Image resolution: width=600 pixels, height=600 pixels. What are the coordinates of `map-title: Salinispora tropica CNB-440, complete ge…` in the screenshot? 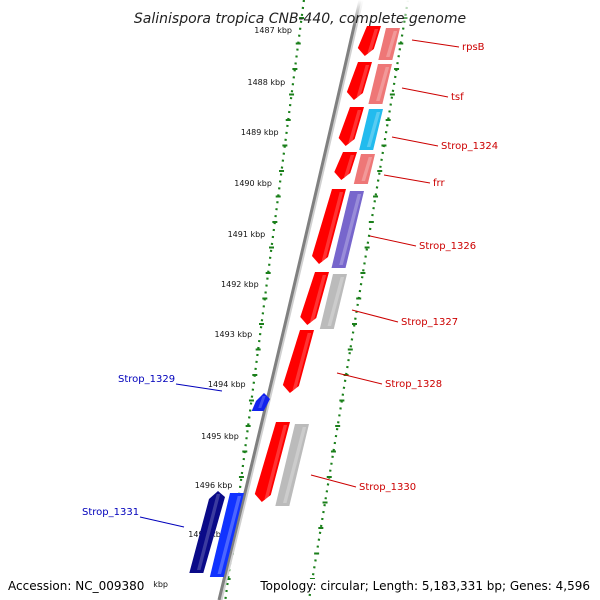 It's located at (300, 19).